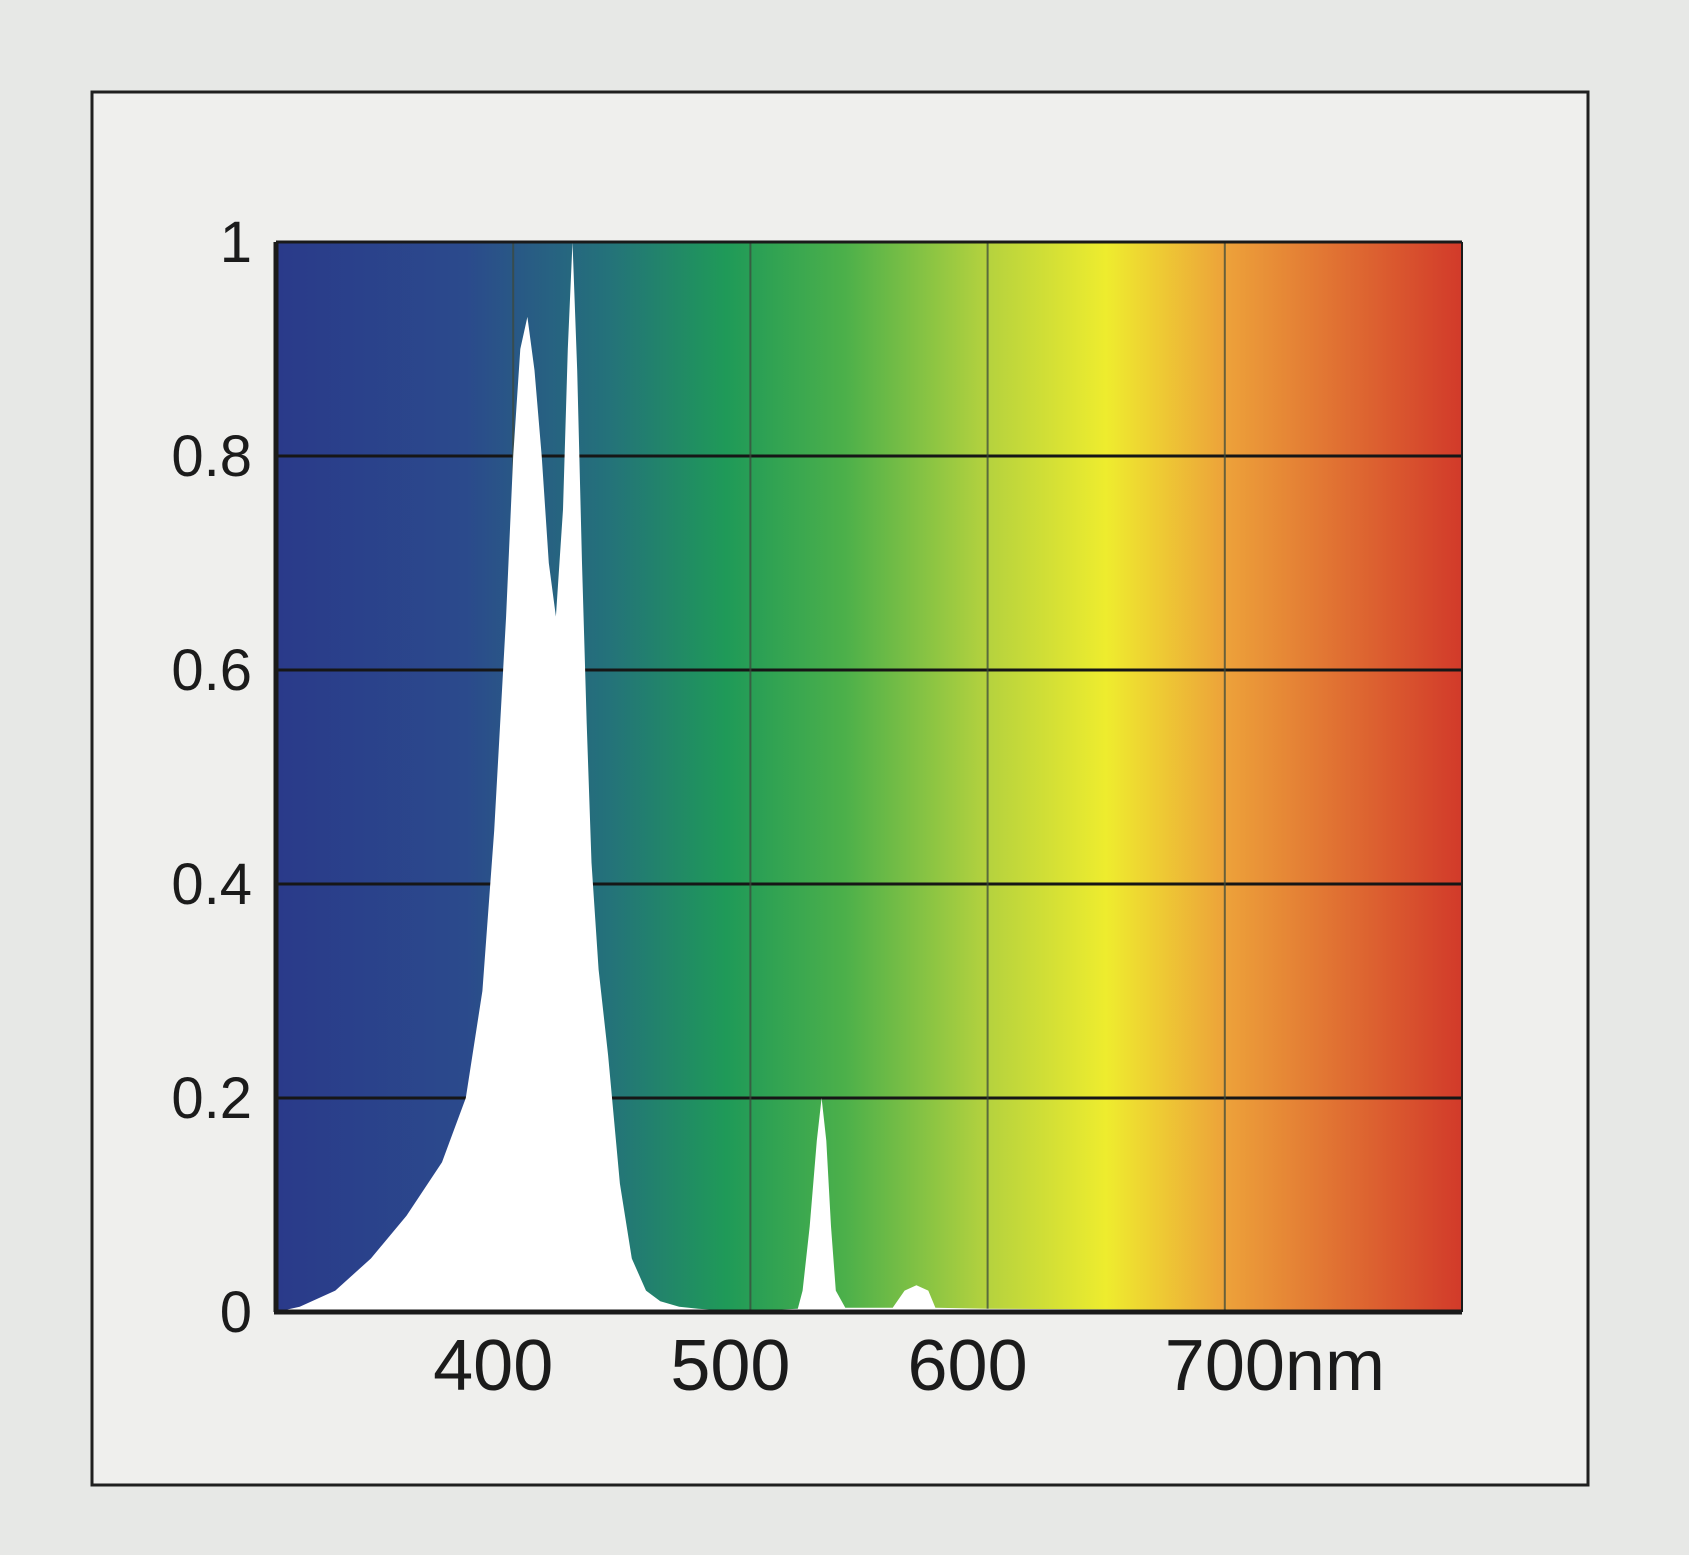 The width and height of the screenshot is (1689, 1555). Describe the element at coordinates (493, 1366) in the screenshot. I see `x-tick-label: 400` at that location.